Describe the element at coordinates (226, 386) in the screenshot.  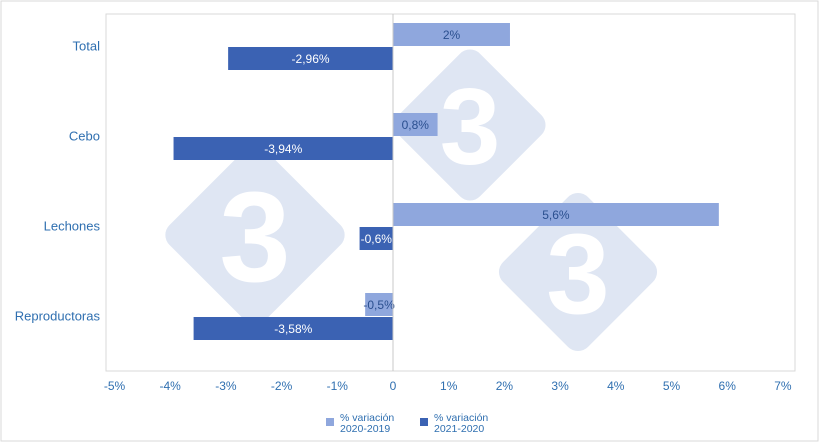
I see `x-tick-label: -3%` at that location.